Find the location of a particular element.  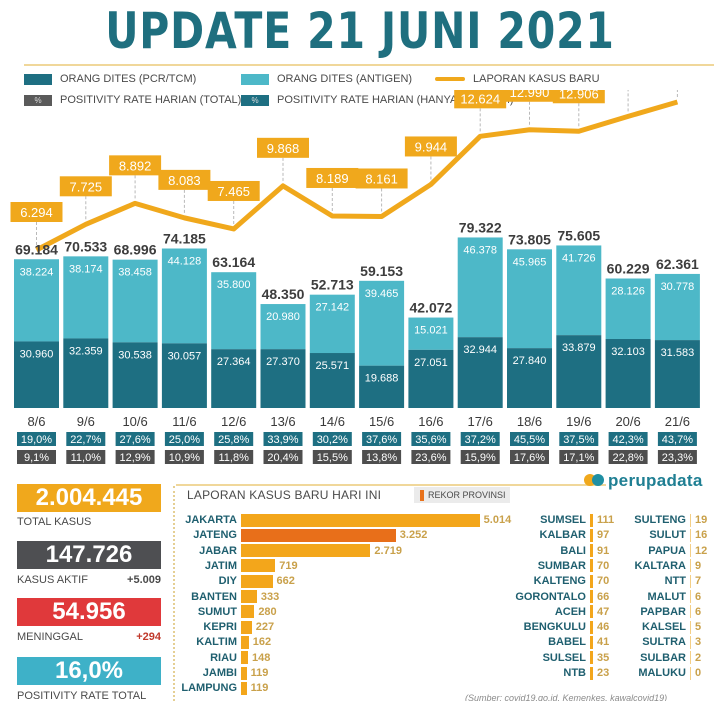

pr-pcr-value: 19,0% is located at coordinates (36, 440).